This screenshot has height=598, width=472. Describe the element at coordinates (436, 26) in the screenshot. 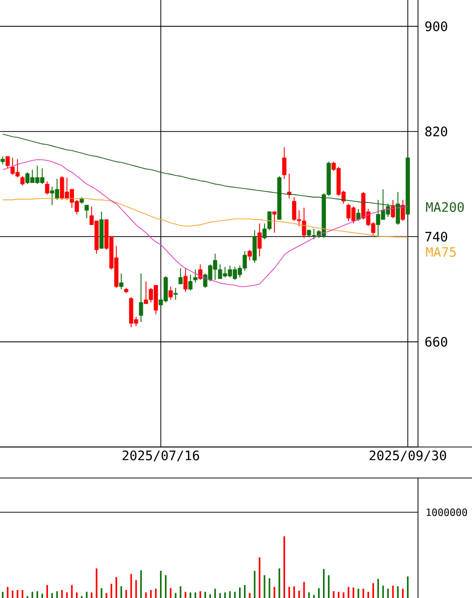

I see `y-tick-label: 900` at that location.